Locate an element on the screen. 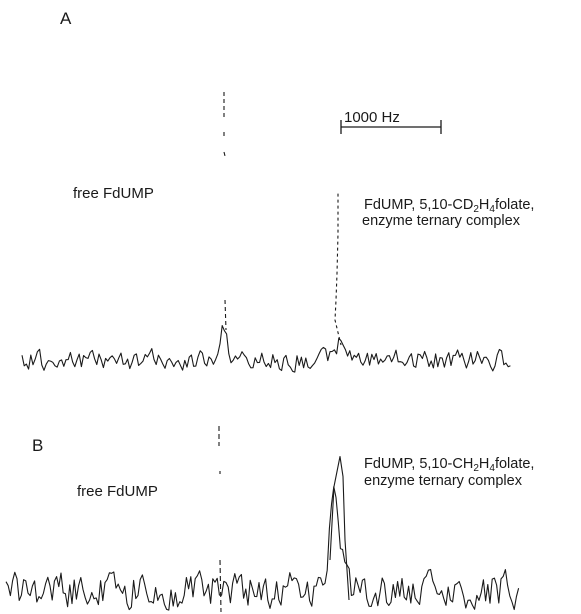 The height and width of the screenshot is (614, 581). panel-a-complex-label-line2: enzyme ternary complex is located at coordinates (441, 221).